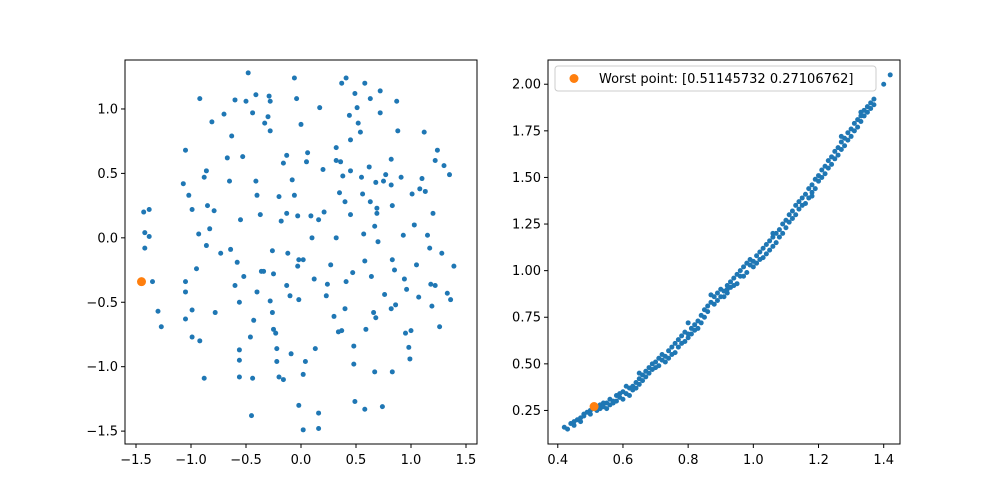 Image resolution: width=1000 pixels, height=500 pixels. I want to click on right-plot-x-tick-label: 1.4, so click(883, 460).